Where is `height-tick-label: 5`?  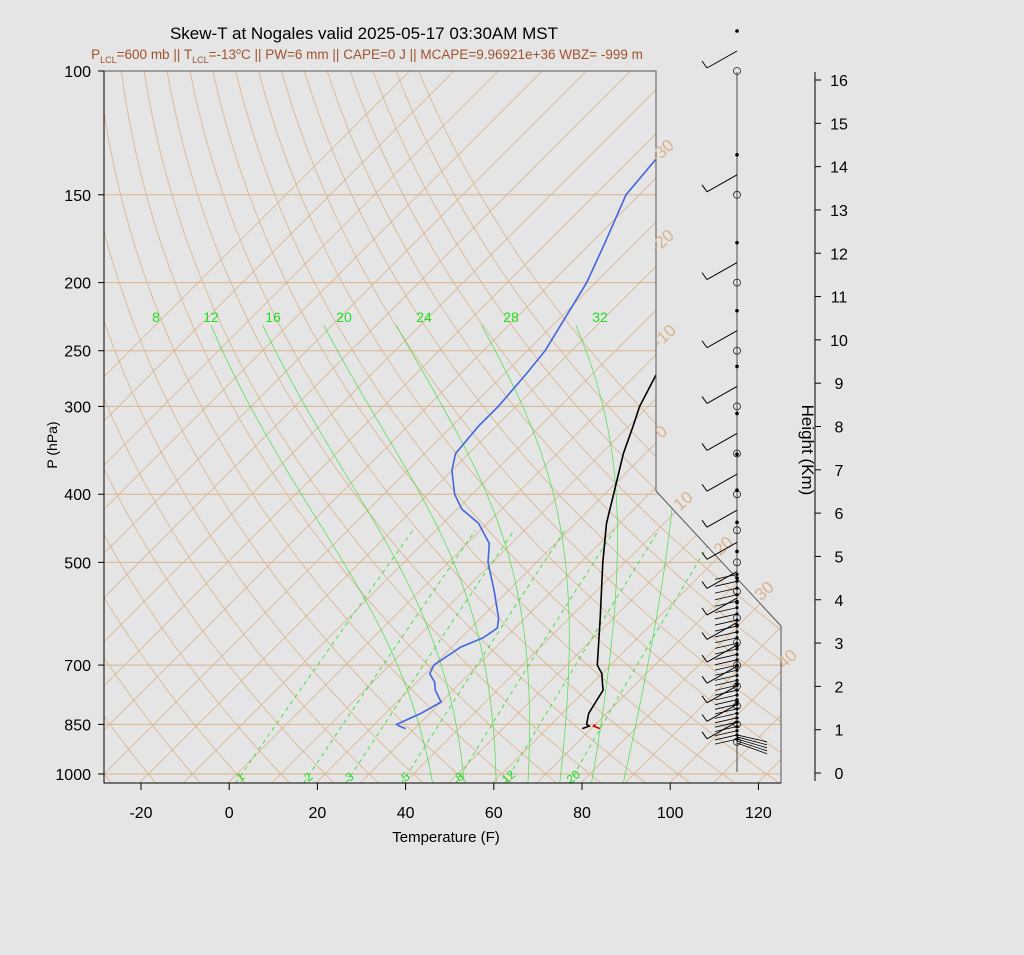 height-tick-label: 5 is located at coordinates (839, 557).